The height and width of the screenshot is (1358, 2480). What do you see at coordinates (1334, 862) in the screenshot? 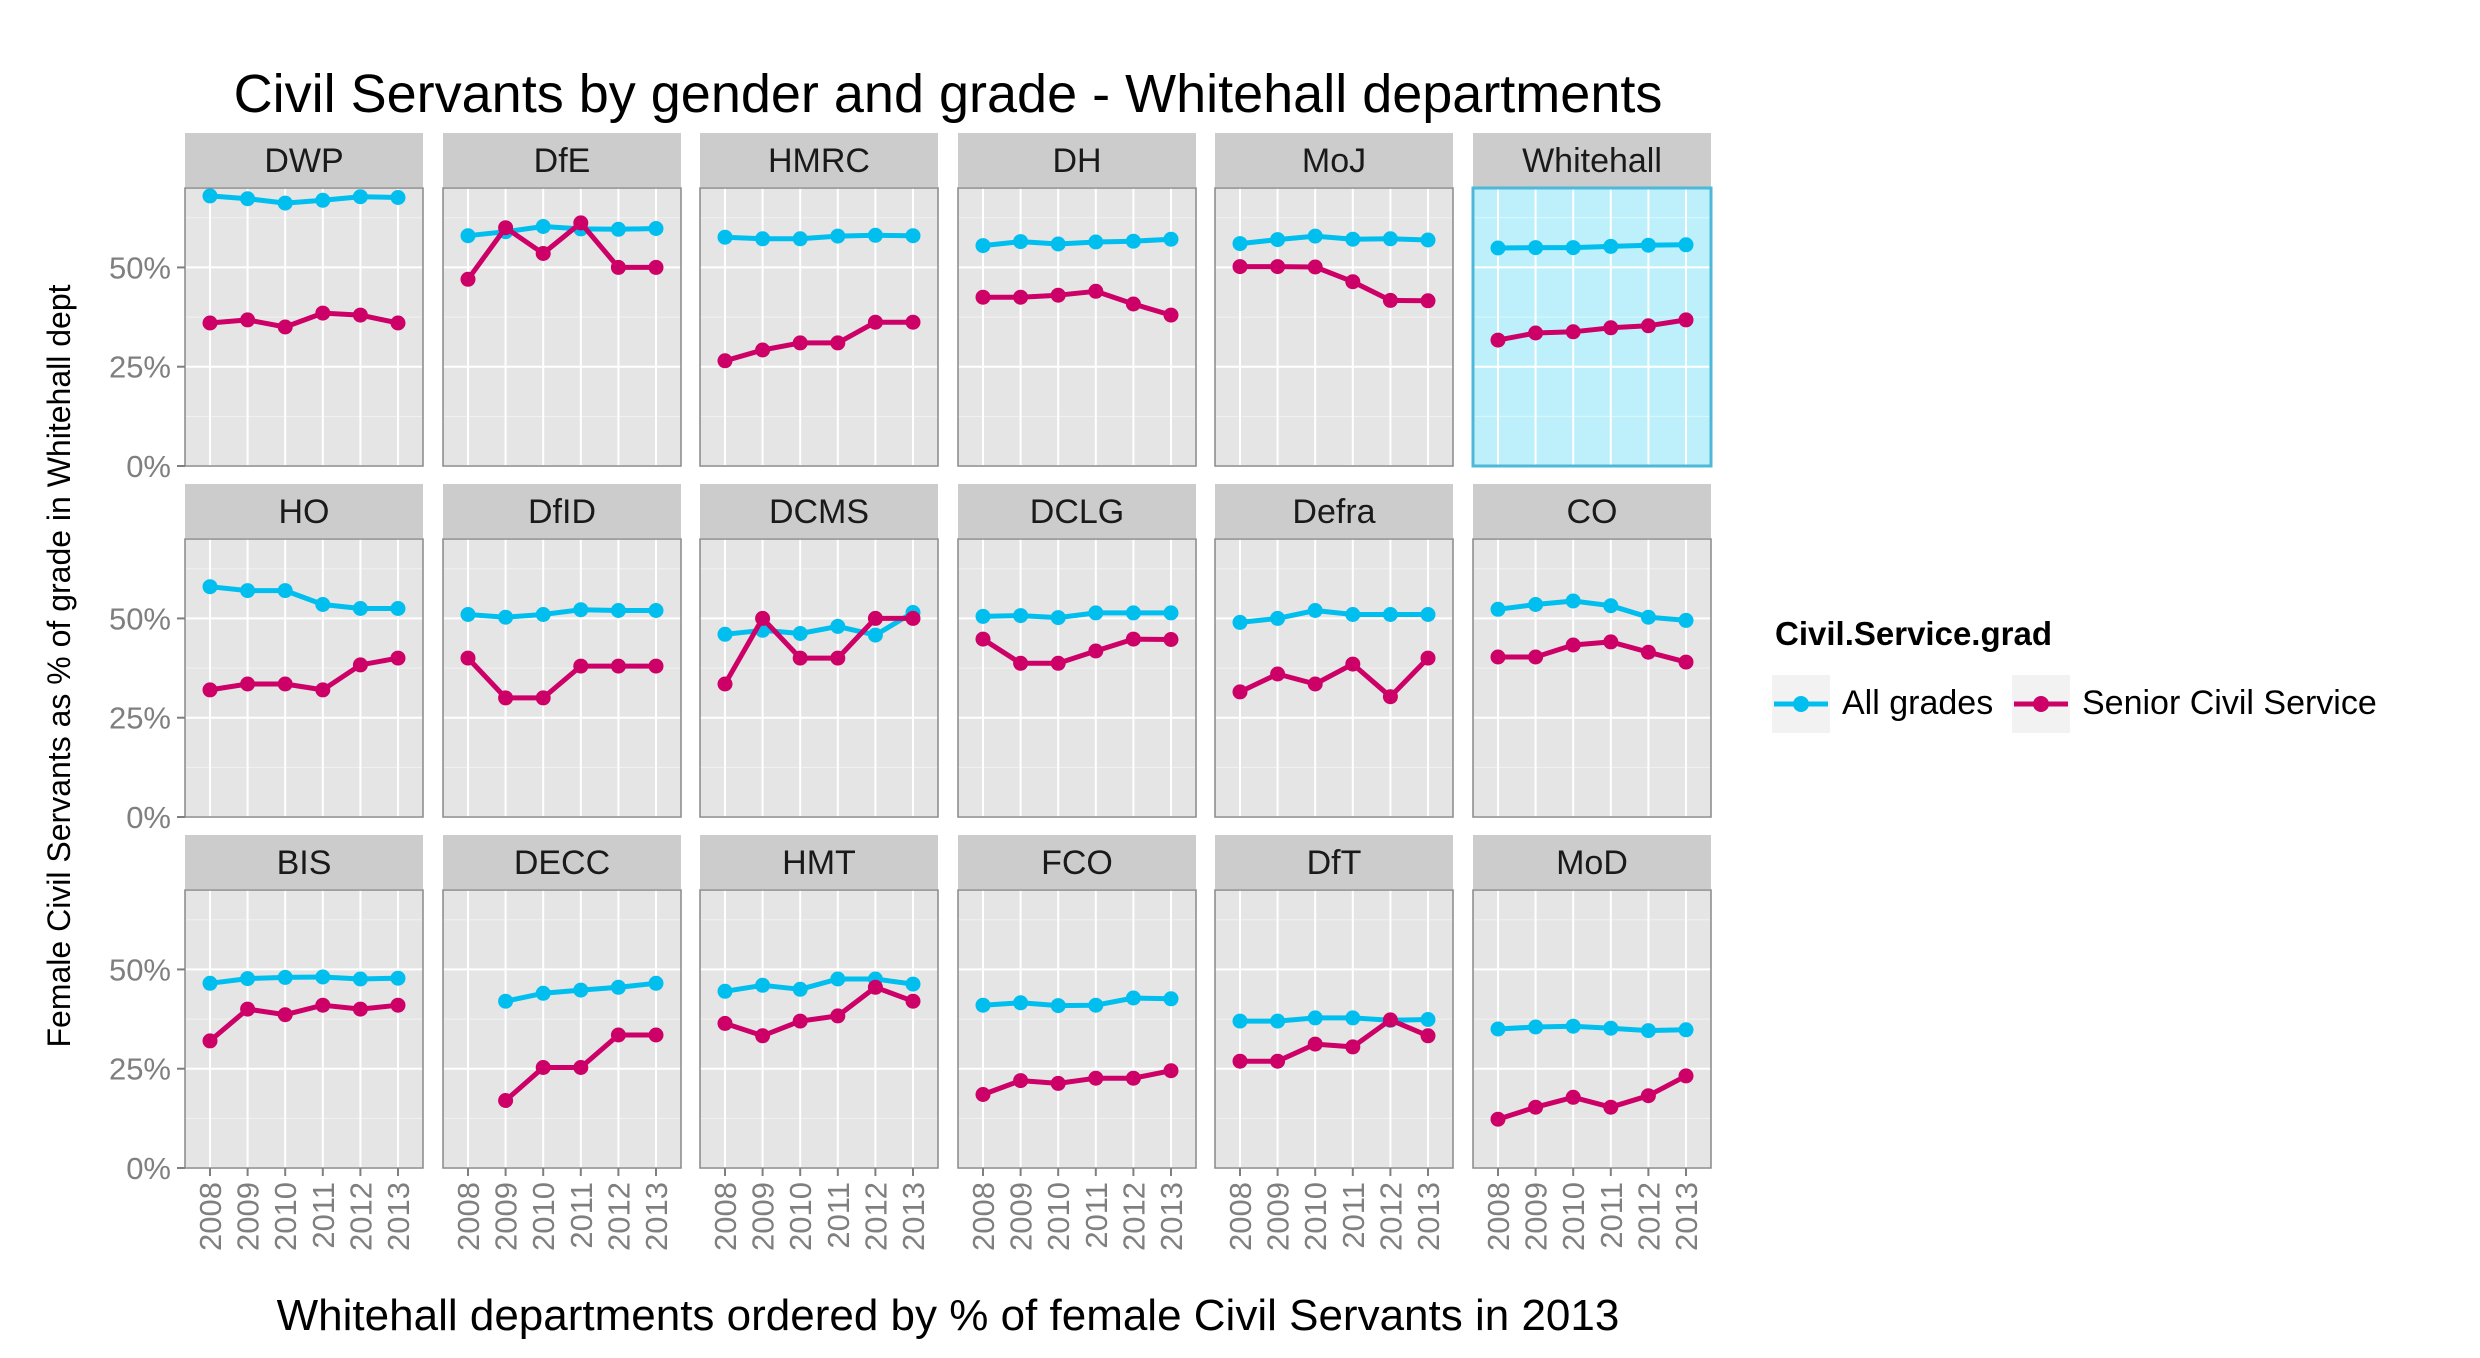
I see `strip-dft` at bounding box center [1334, 862].